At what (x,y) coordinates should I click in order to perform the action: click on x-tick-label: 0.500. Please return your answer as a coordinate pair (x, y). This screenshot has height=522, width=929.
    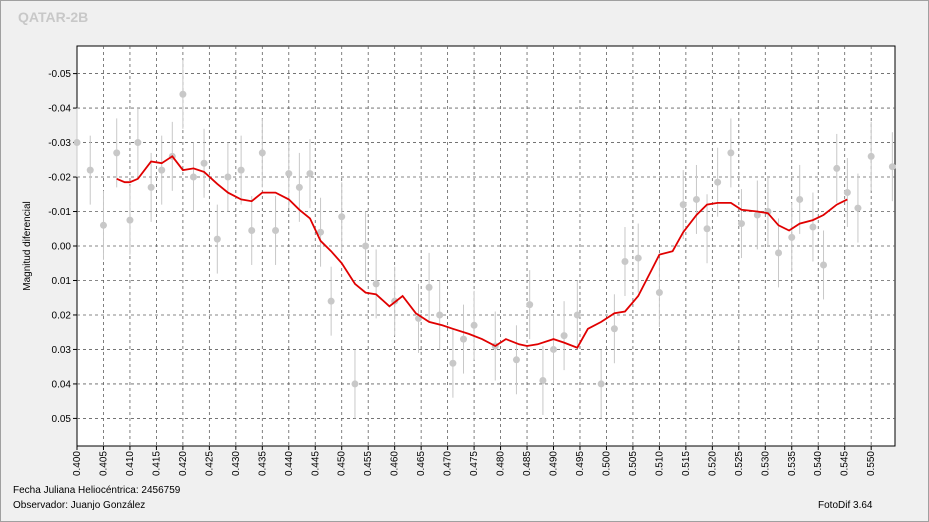
    Looking at the image, I should click on (606, 463).